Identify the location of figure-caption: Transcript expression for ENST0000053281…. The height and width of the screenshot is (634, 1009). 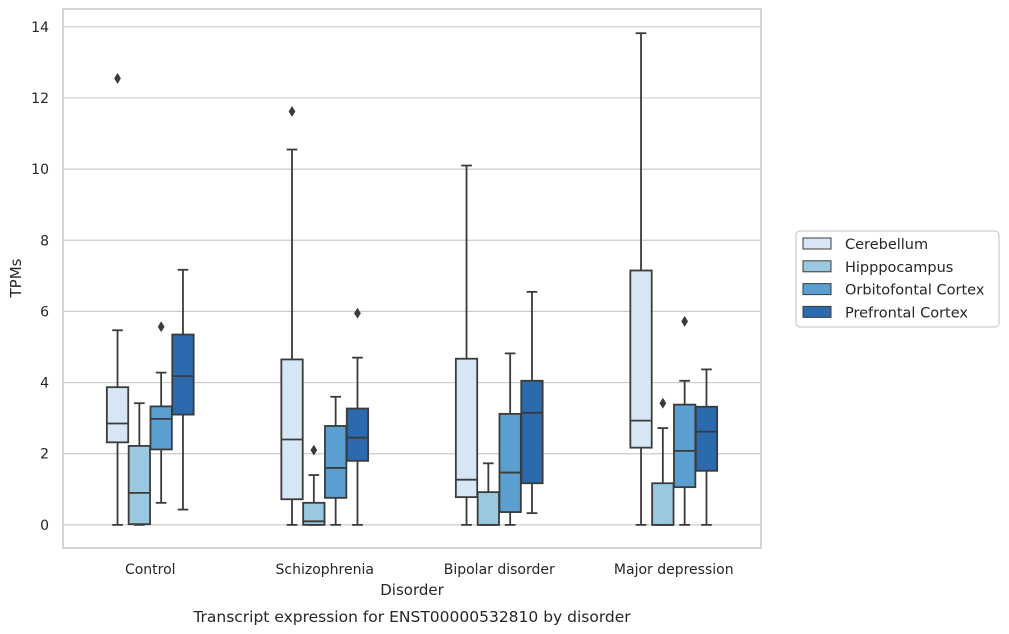
(411, 617).